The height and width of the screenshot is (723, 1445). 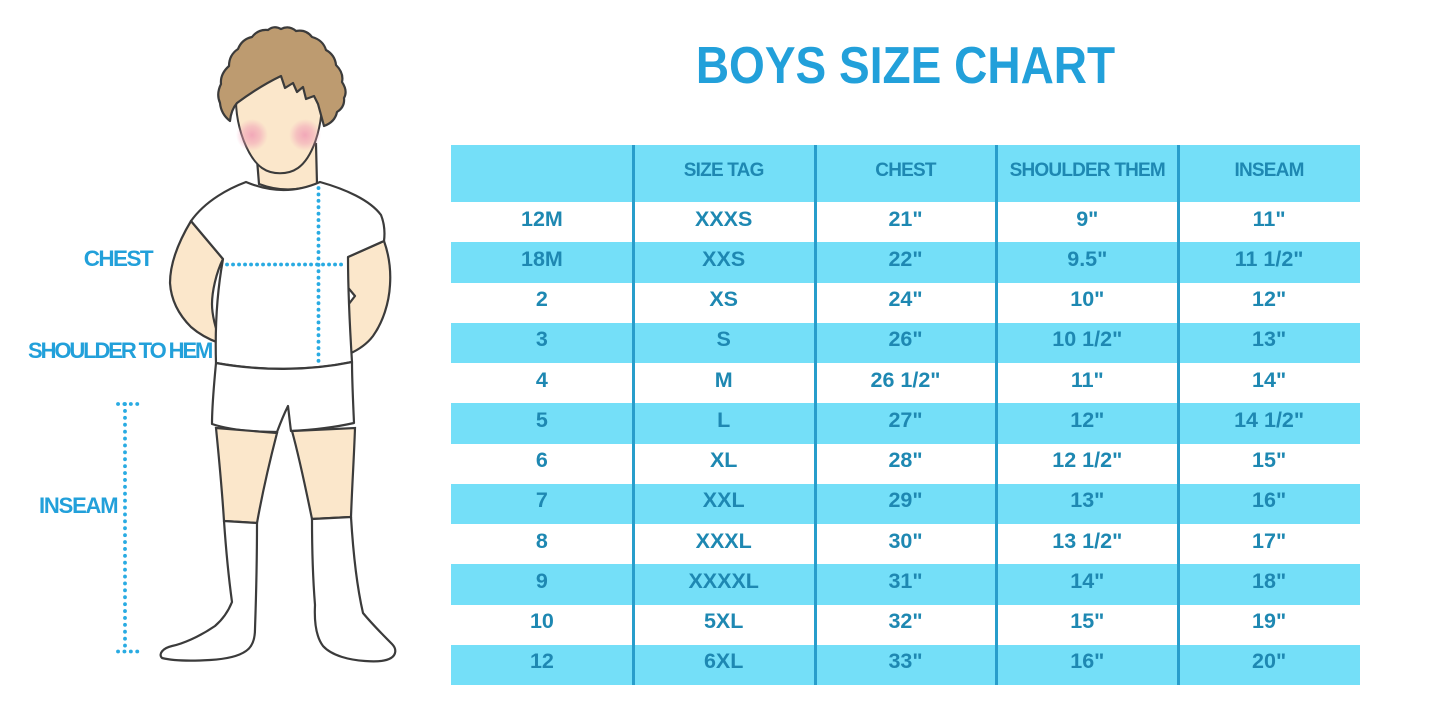 What do you see at coordinates (119, 258) in the screenshot?
I see `svg-text: CHEST` at bounding box center [119, 258].